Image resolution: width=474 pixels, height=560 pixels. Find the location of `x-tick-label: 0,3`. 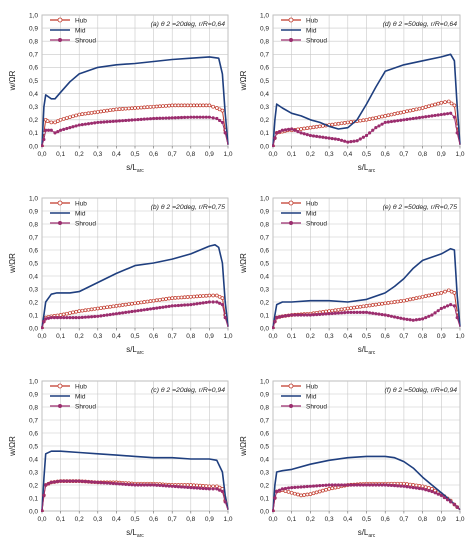

x-tick-label: 0,3 is located at coordinates (329, 154).